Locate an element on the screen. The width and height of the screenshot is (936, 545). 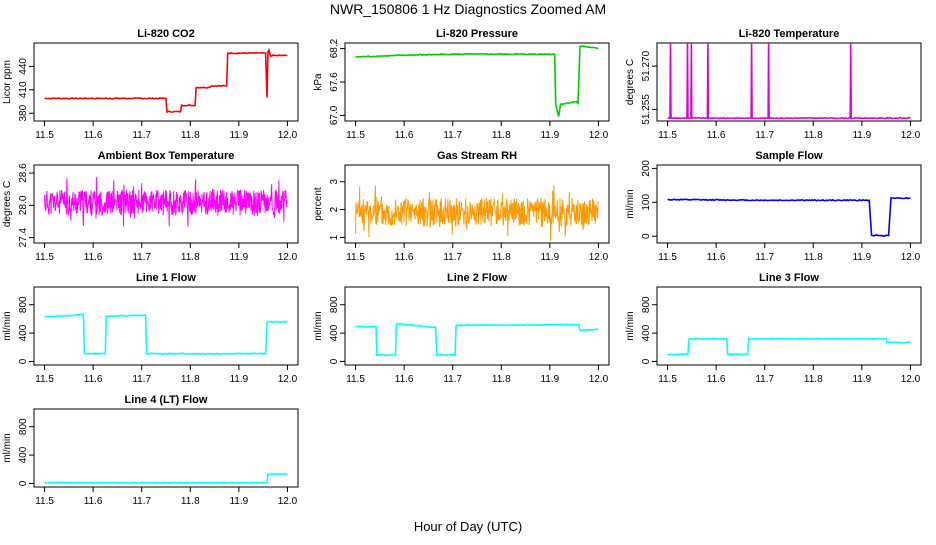
x-tick-label-pressure-0: 11.5 is located at coordinates (355, 135).